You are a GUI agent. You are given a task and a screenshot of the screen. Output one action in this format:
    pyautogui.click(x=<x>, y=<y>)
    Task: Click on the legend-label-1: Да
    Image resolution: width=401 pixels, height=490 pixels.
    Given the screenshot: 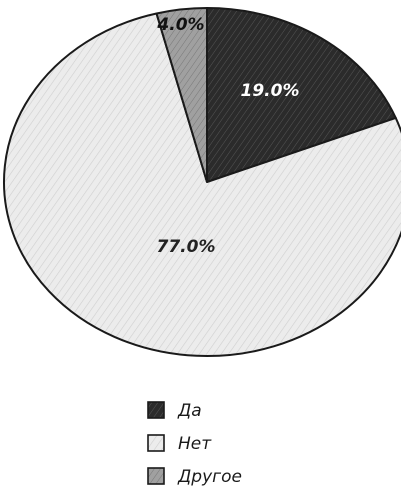 What is the action you would take?
    pyautogui.click(x=189, y=411)
    